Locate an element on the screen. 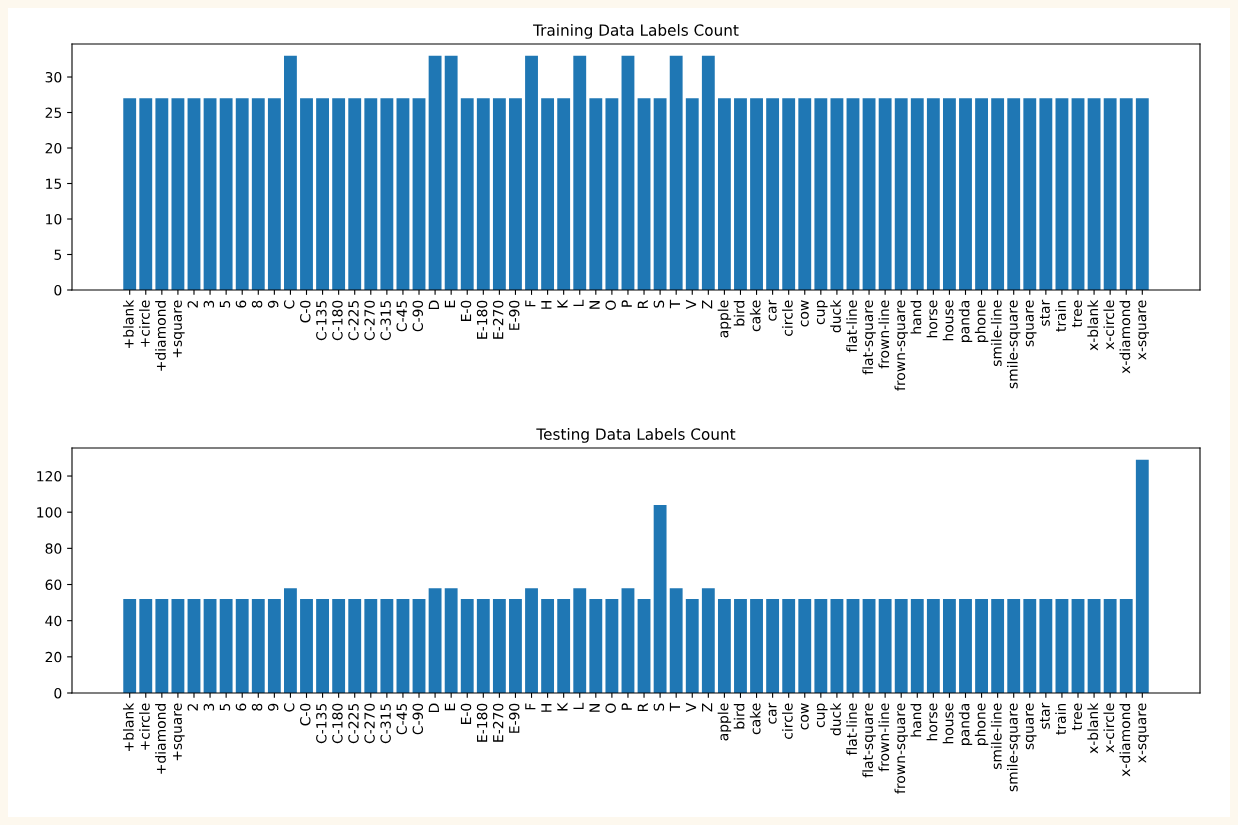  x-tick-label: tree is located at coordinates (1077, 314).